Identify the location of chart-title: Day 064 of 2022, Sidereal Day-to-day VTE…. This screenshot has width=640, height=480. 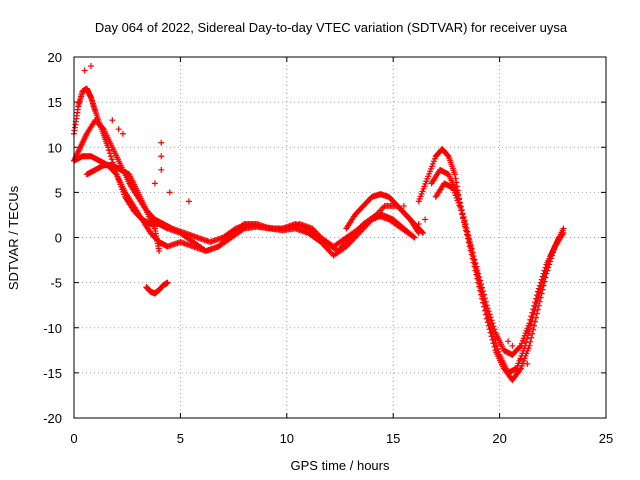
(331, 27).